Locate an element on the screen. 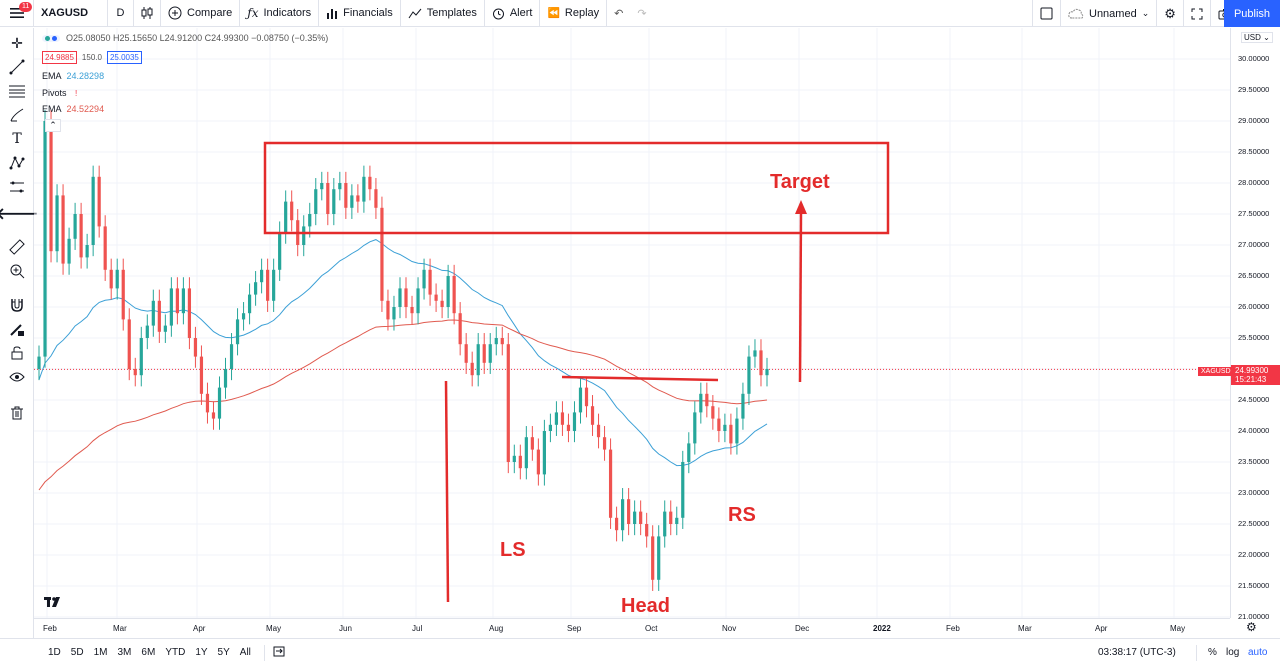 The height and width of the screenshot is (666, 1280). layout-select-button is located at coordinates (1047, 13).